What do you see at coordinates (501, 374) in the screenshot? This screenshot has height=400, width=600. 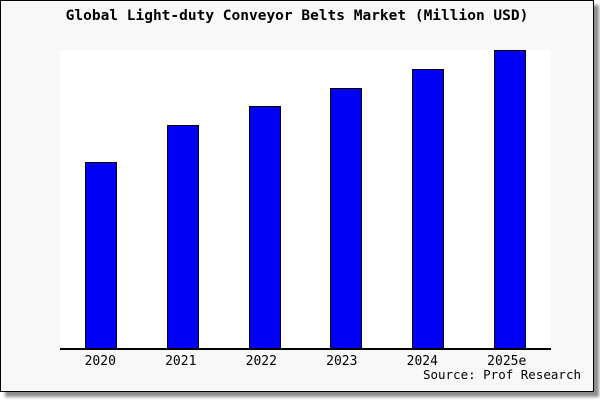 I see `source-note: Source: Prof Research` at bounding box center [501, 374].